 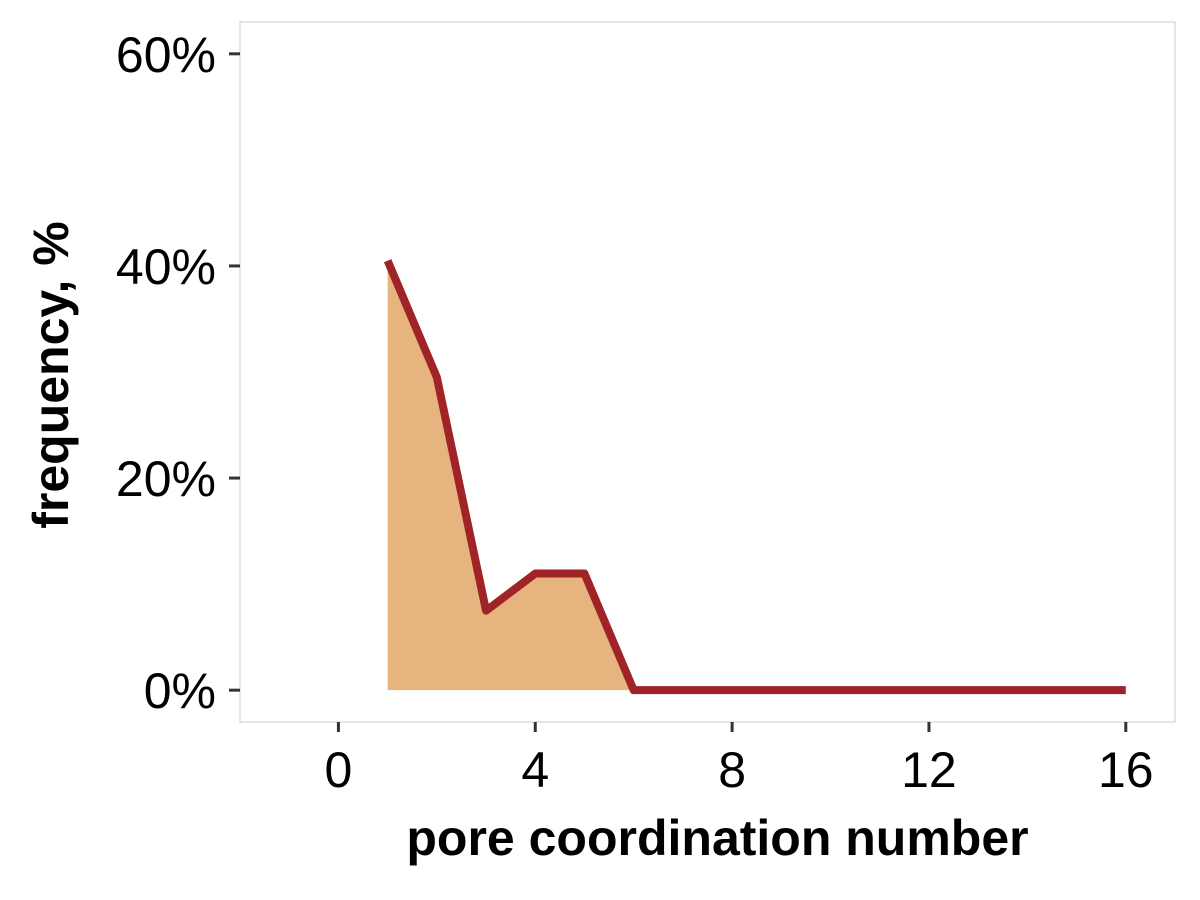 What do you see at coordinates (929, 770) in the screenshot?
I see `x-tick-label: 12` at bounding box center [929, 770].